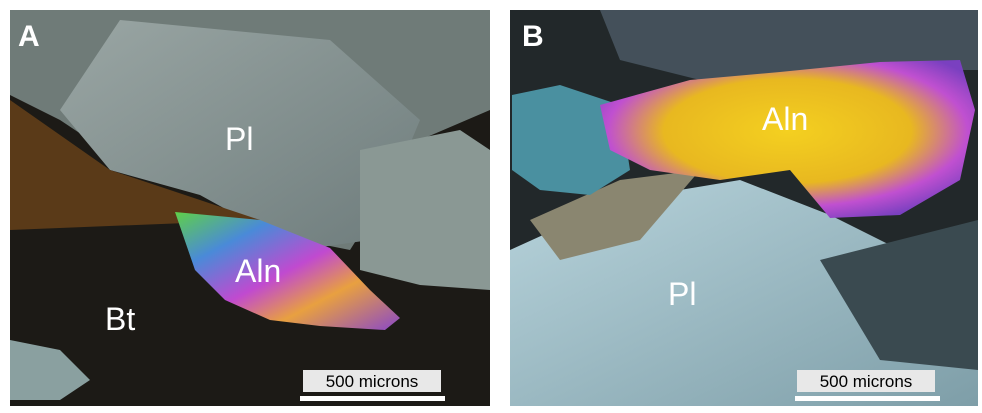 The image size is (982, 413). What do you see at coordinates (120, 319) in the screenshot?
I see `mineral-label: Bt` at bounding box center [120, 319].